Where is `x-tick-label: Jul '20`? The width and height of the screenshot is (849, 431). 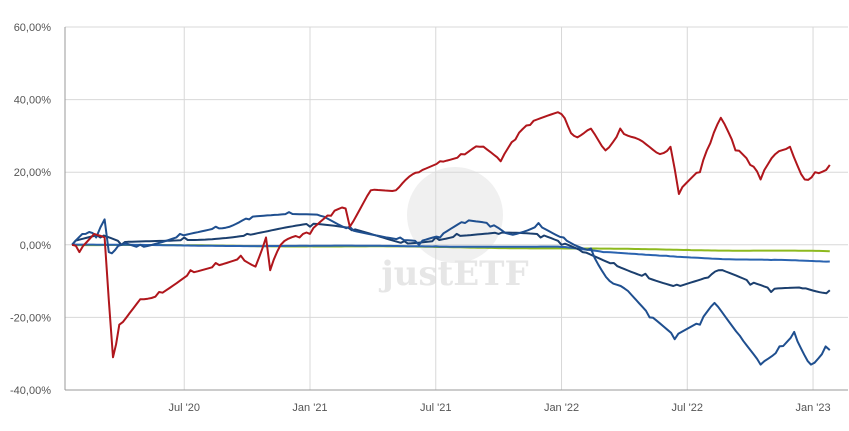 x-tick-label: Jul '20 is located at coordinates (184, 408).